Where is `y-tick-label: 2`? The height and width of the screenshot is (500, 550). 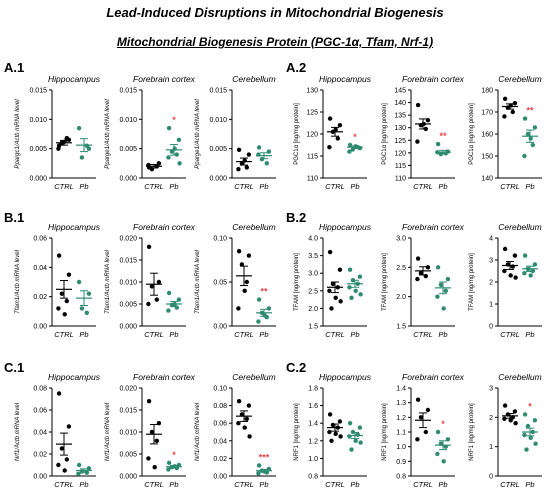
y-tick-label: 2 is located at coordinates (491, 283).